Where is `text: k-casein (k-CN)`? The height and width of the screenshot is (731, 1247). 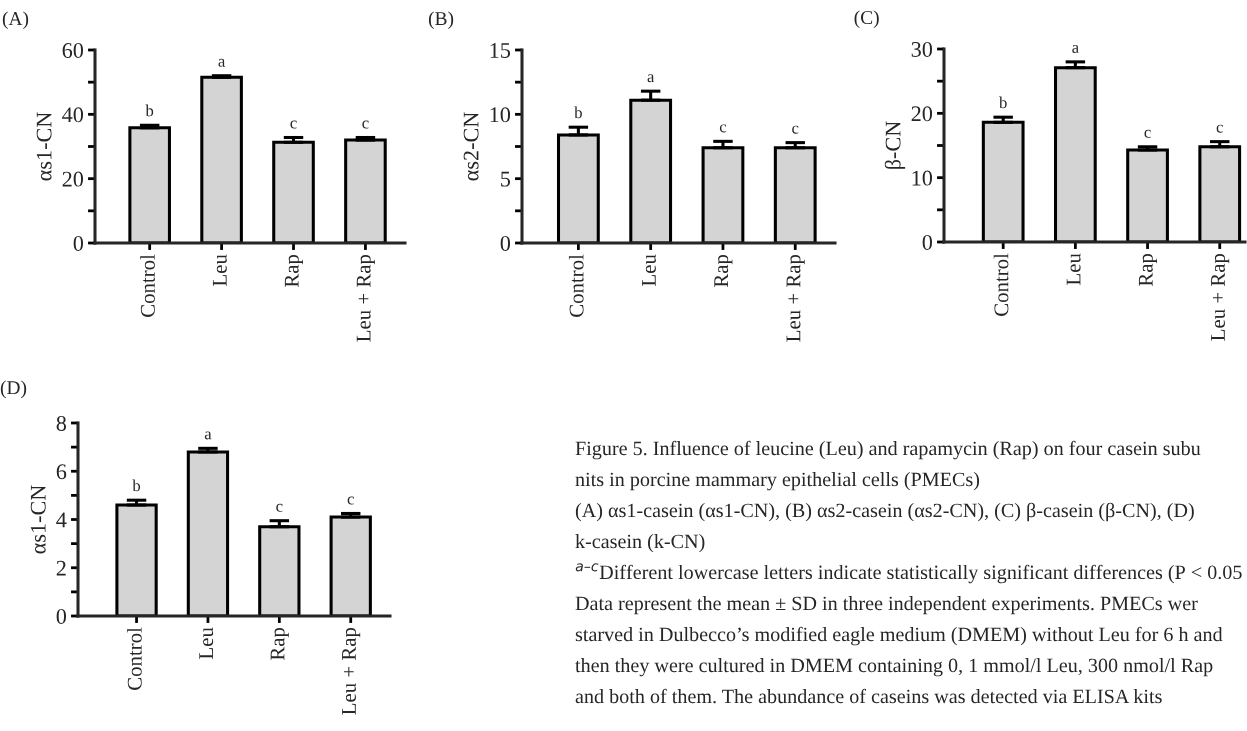 text: k-casein (k-CN) is located at coordinates (640, 543).